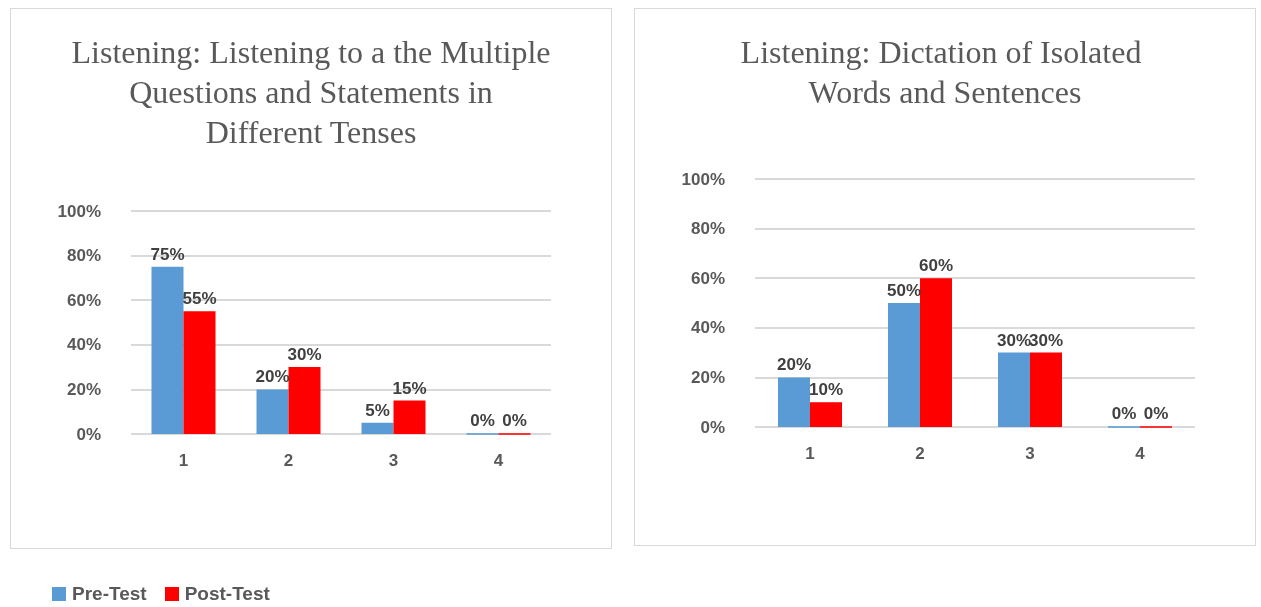 The width and height of the screenshot is (1261, 607). Describe the element at coordinates (109, 594) in the screenshot. I see `legend-label: Pre-Test` at that location.